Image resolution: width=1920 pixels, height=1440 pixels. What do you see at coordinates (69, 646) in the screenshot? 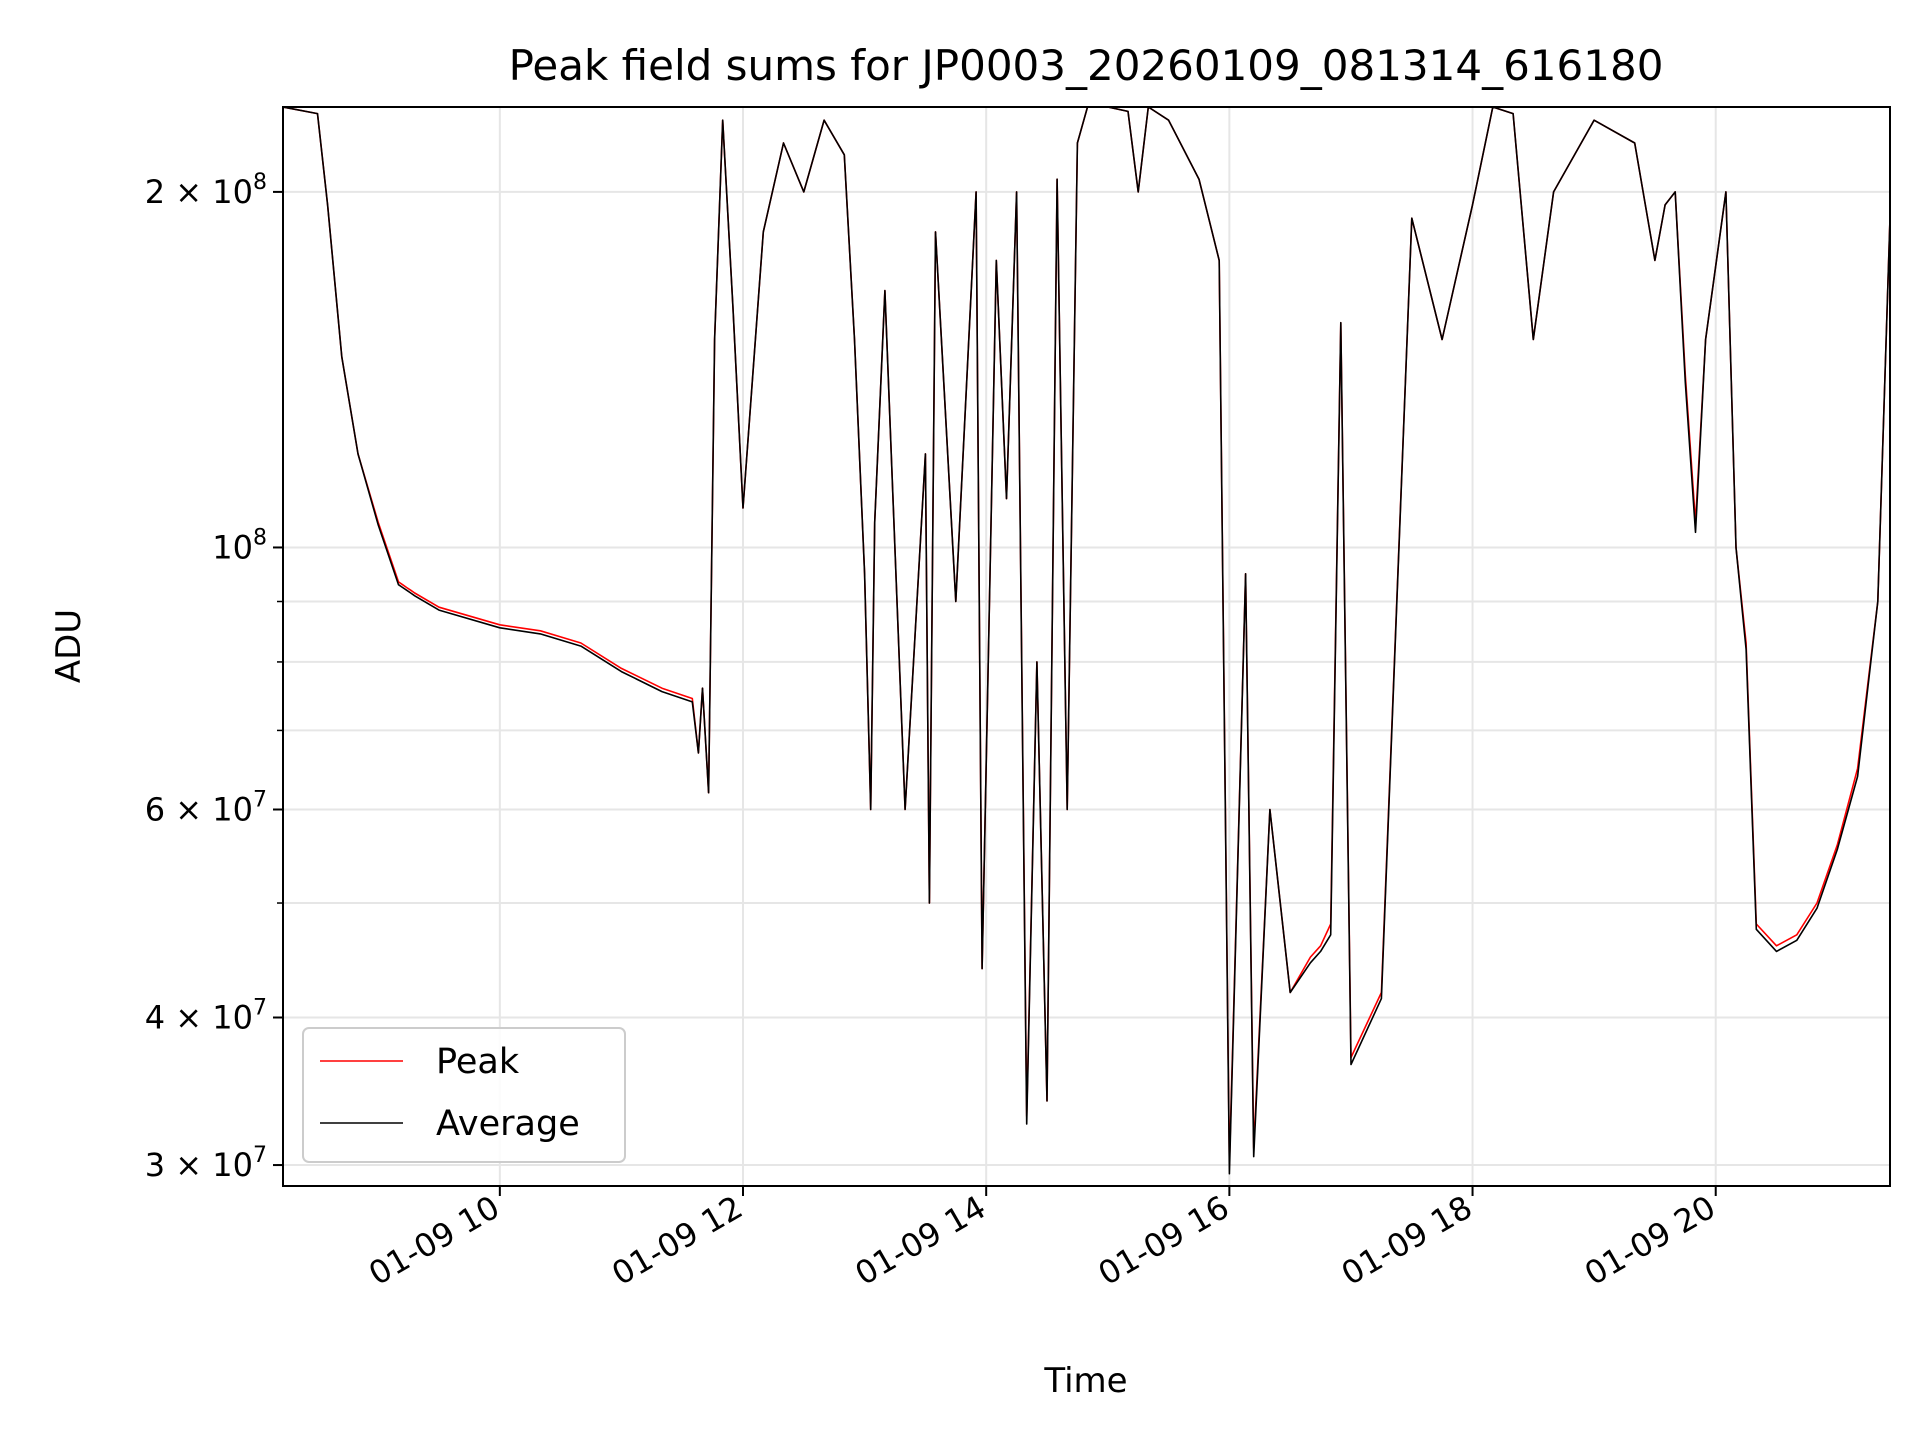
I see `y-axis-title: ADU` at bounding box center [69, 646].